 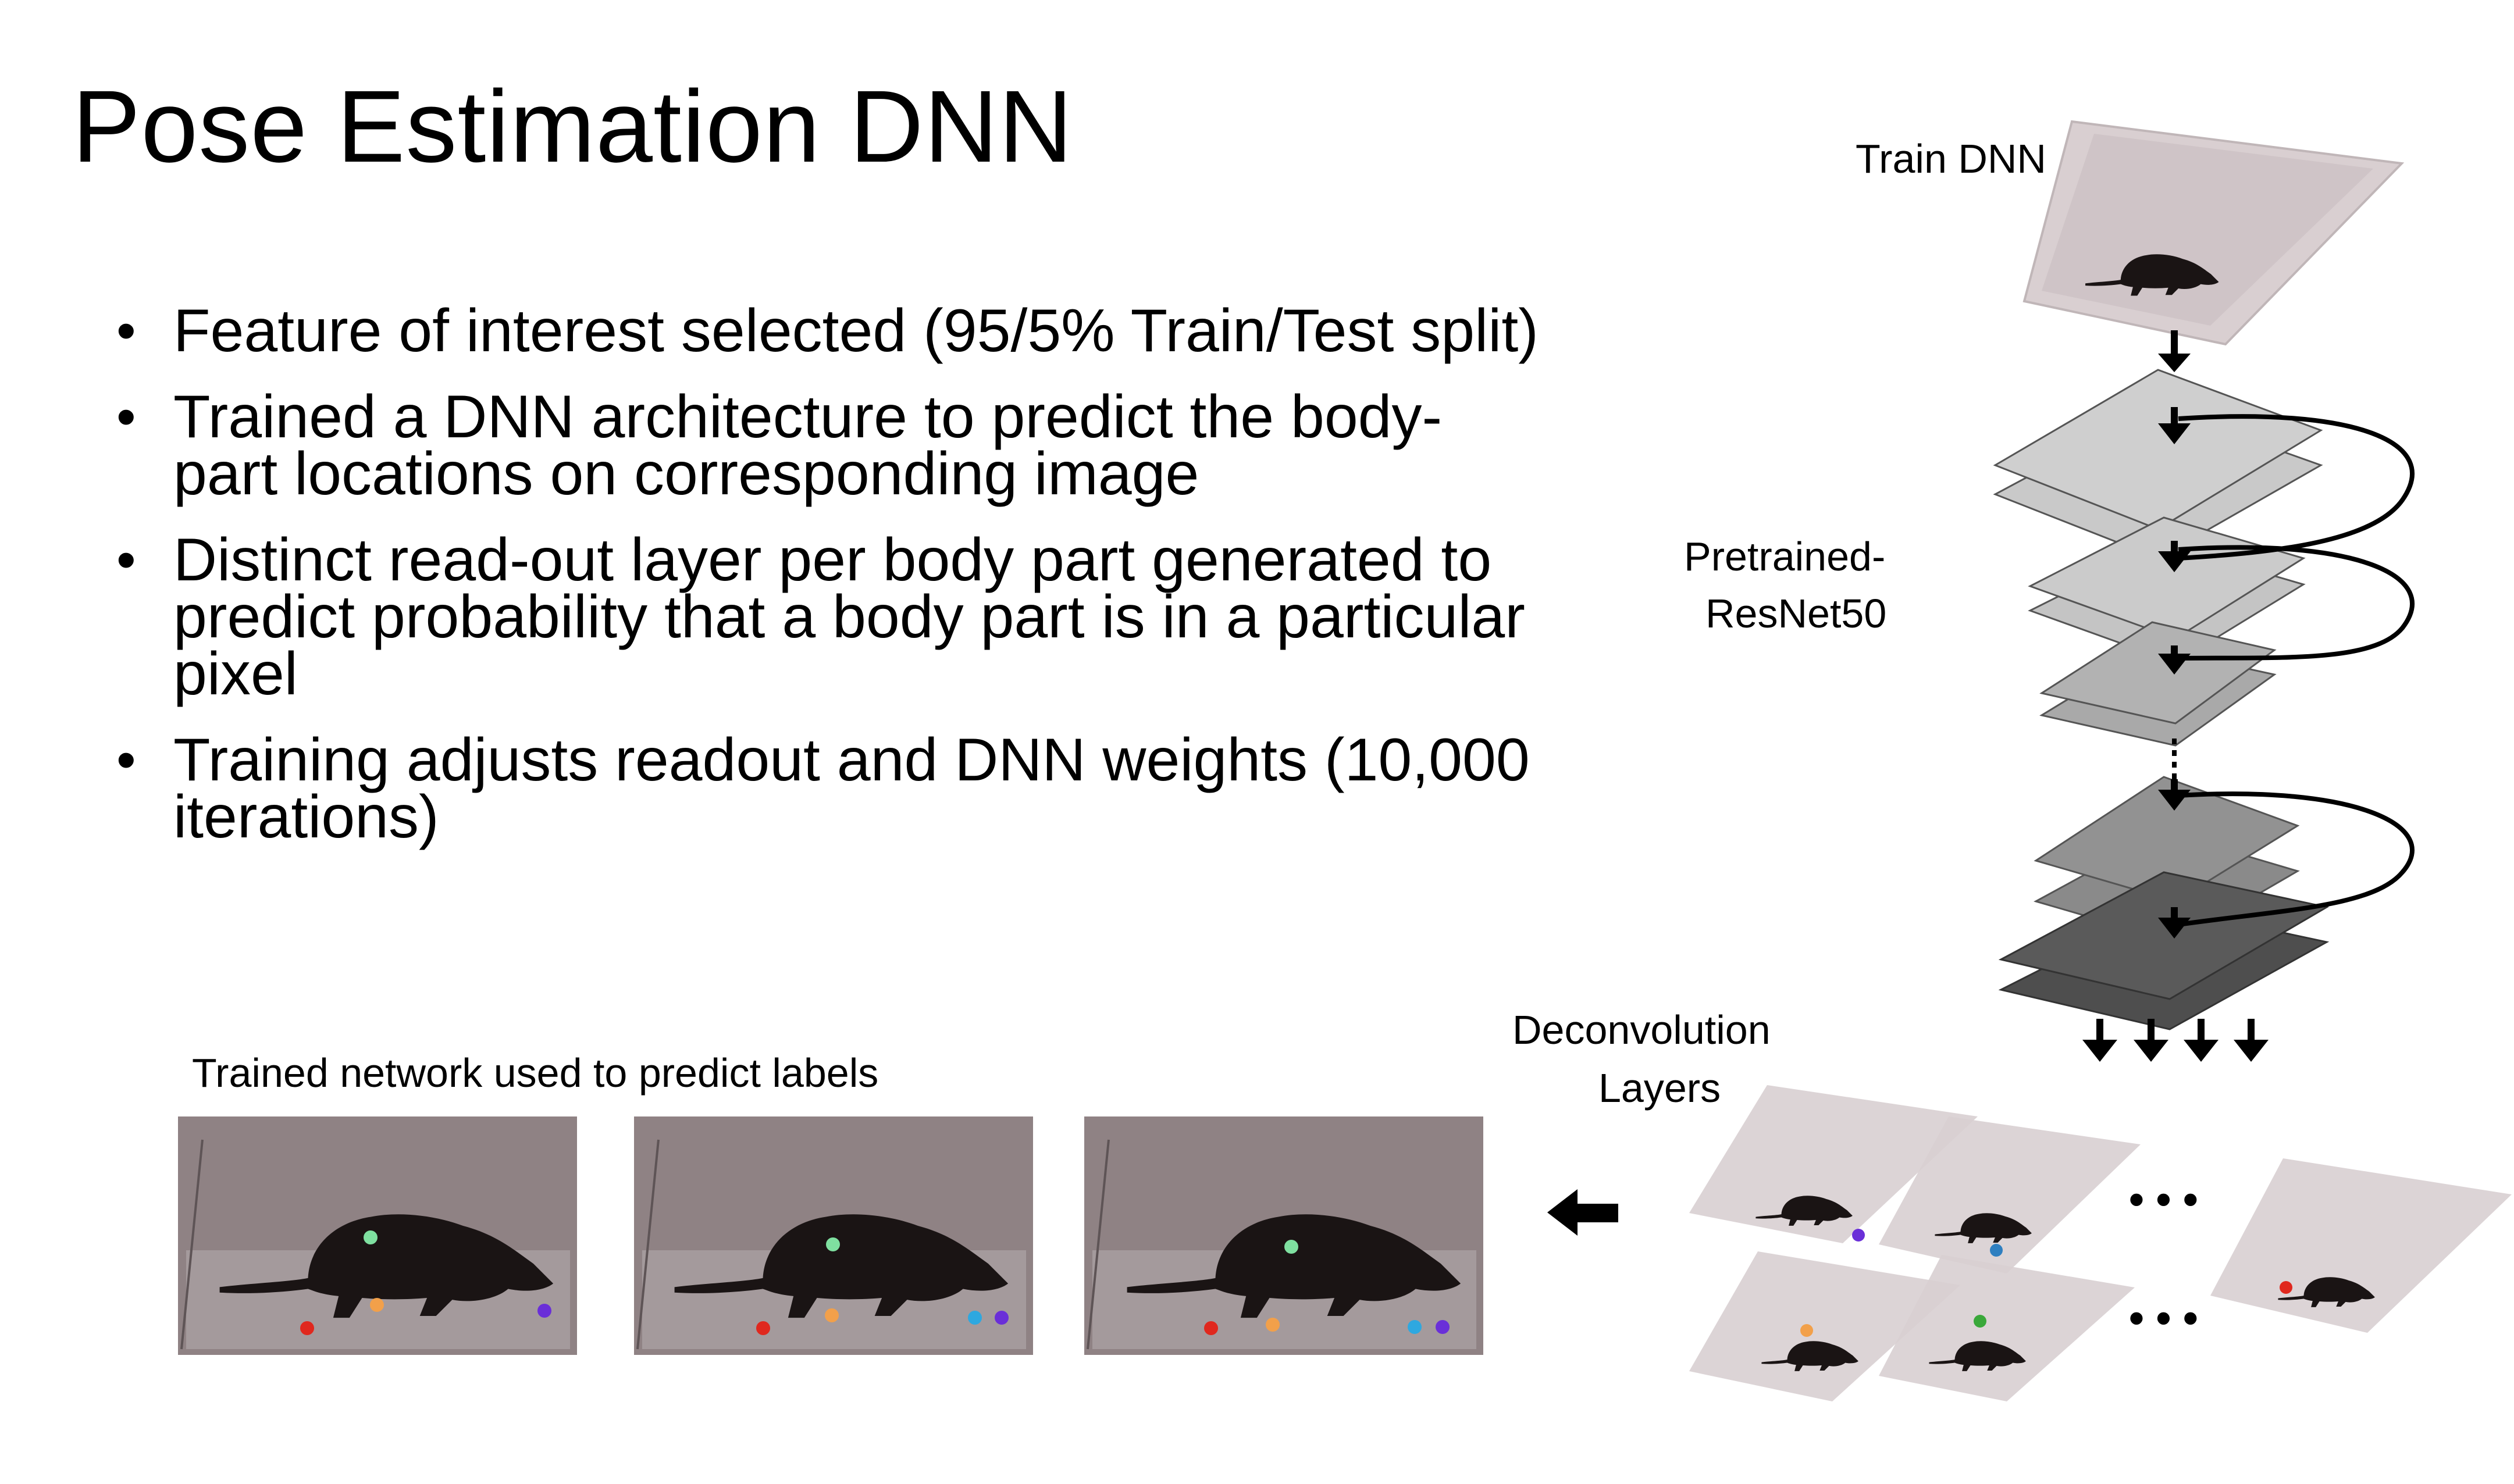 I want to click on prediction-caption: Trained network used to predict labels, so click(x=535, y=1073).